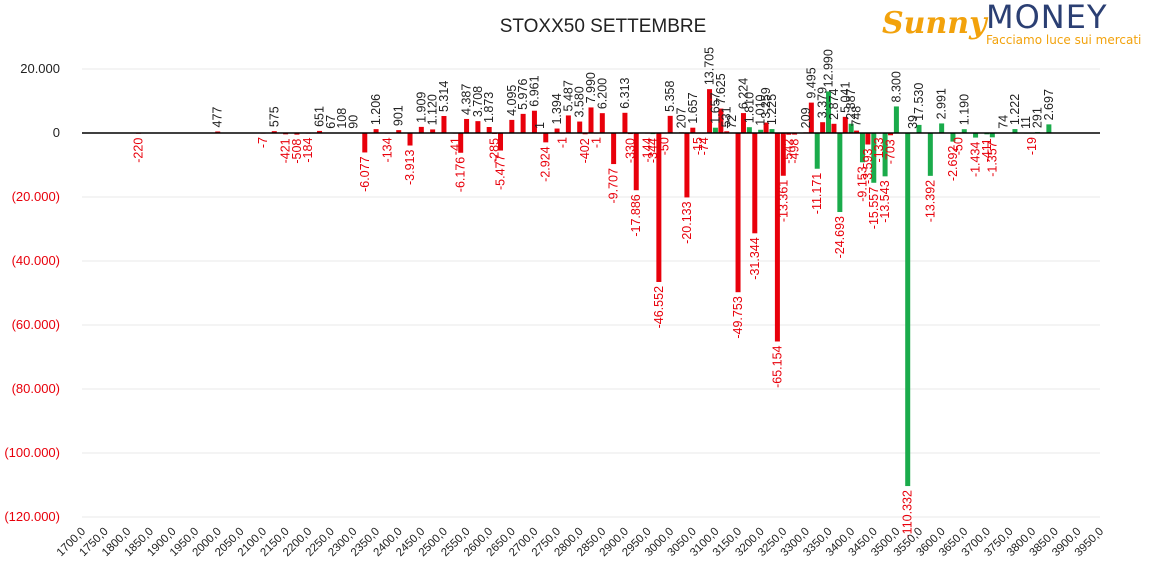 This screenshot has height=576, width=1152. Describe the element at coordinates (930, 201) in the screenshot. I see `data-label: -13.392` at that location.